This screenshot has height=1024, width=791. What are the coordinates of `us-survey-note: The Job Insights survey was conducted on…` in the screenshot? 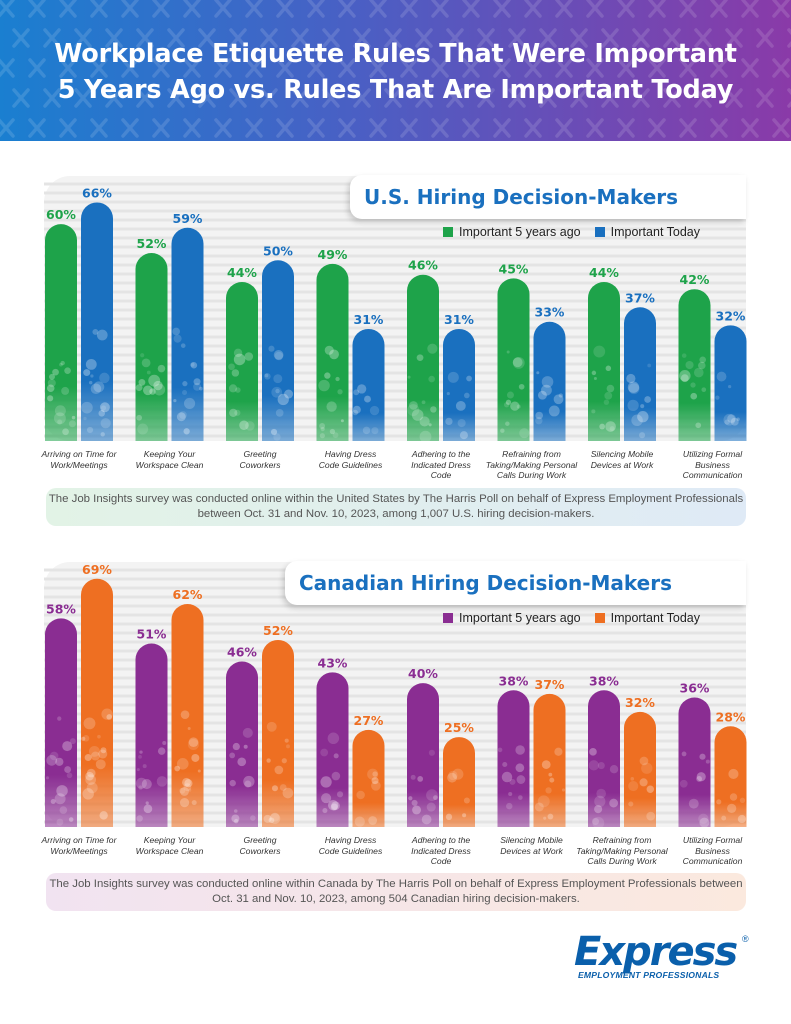 It's located at (396, 507).